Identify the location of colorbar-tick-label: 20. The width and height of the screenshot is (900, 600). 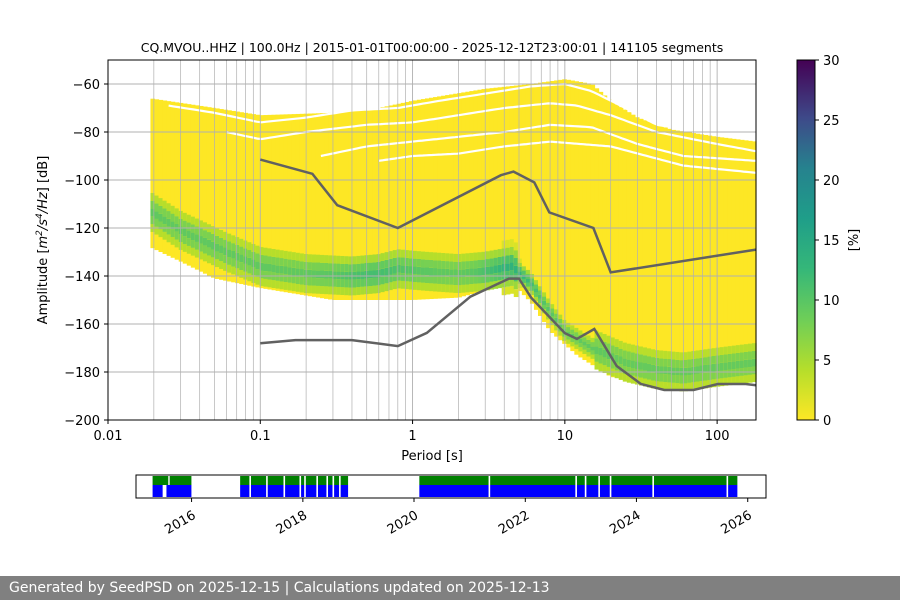
(831, 181).